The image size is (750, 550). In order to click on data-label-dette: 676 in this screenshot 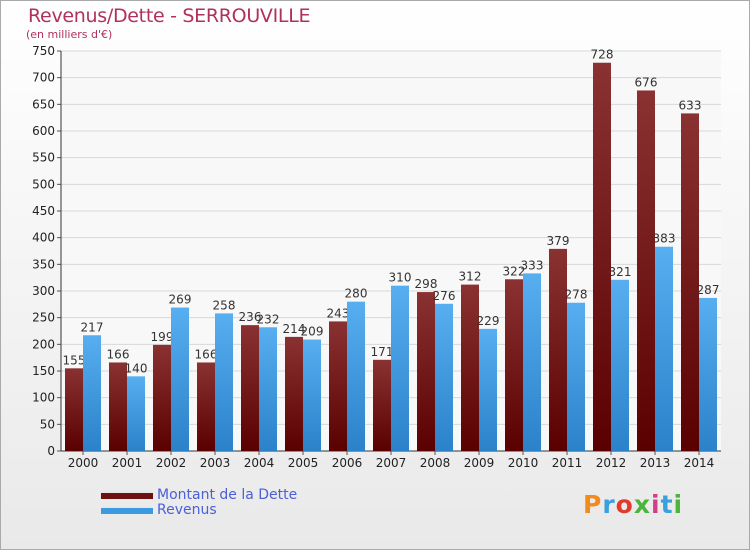, I will do `click(646, 82)`.